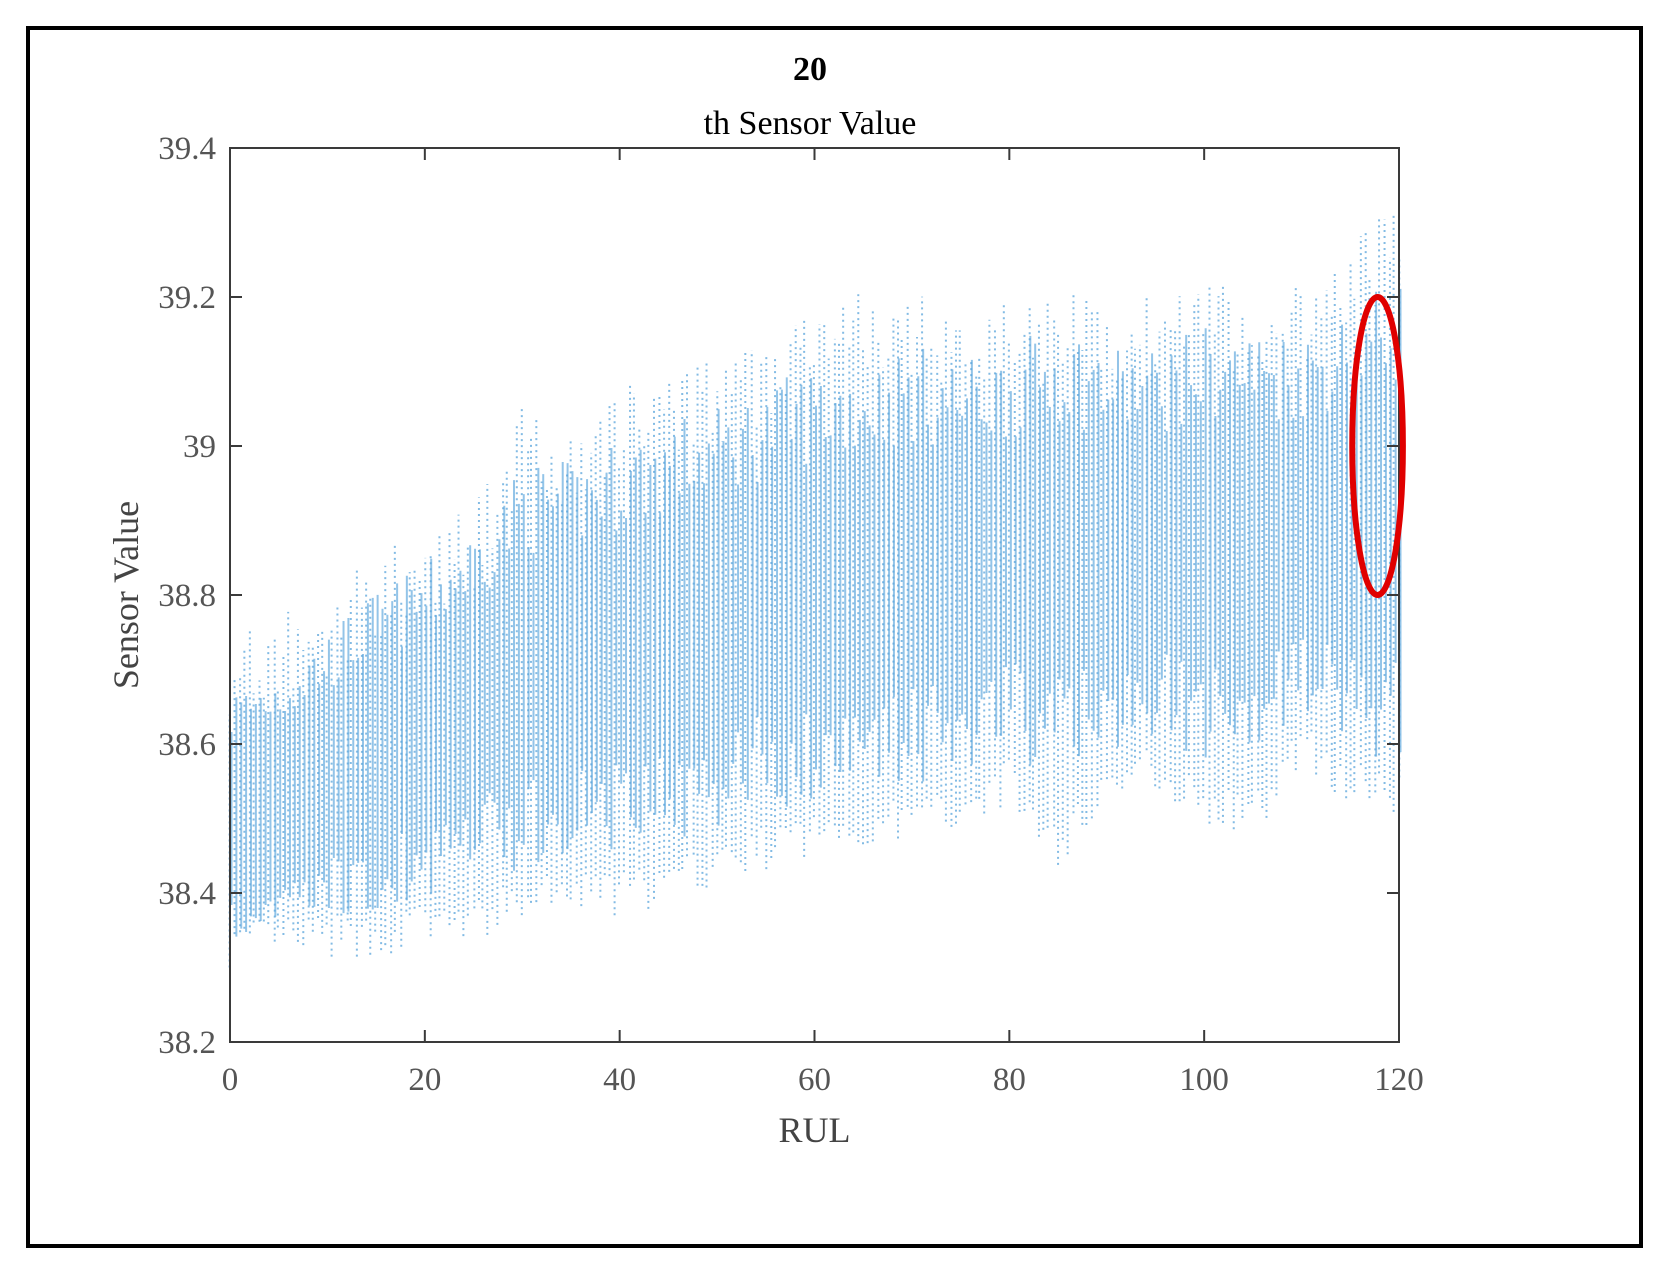 Image resolution: width=1675 pixels, height=1276 pixels. I want to click on y-tick-label: 38.6, so click(187, 745).